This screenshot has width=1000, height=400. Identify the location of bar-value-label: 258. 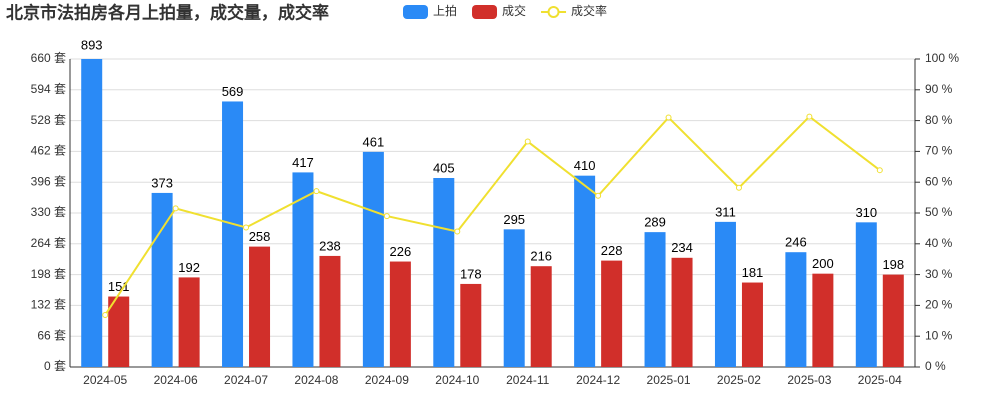
(260, 236).